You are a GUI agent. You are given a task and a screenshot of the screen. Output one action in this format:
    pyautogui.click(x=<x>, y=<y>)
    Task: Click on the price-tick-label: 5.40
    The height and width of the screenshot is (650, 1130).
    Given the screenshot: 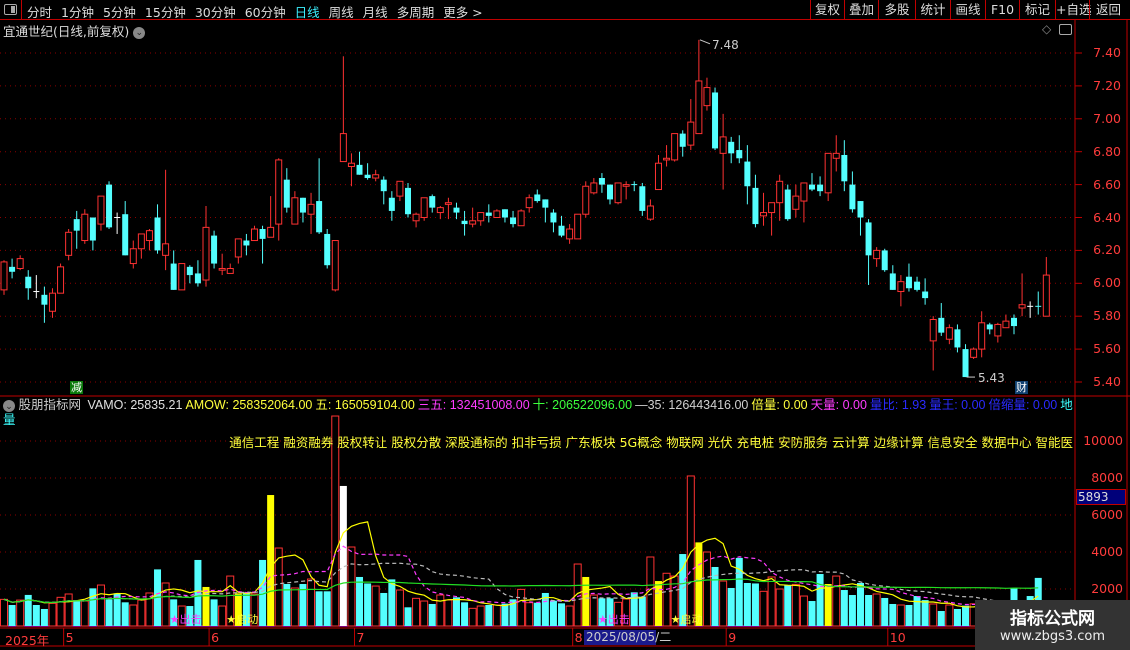 What is the action you would take?
    pyautogui.click(x=1107, y=381)
    